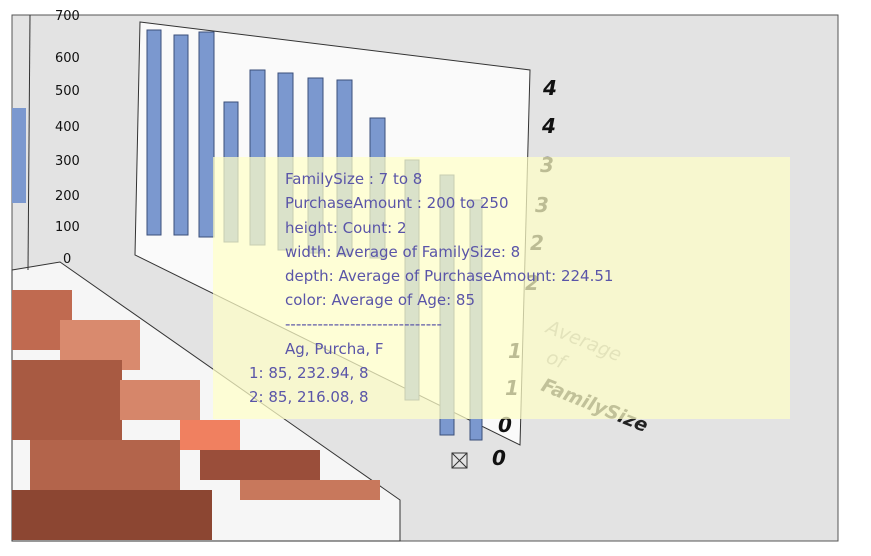  What do you see at coordinates (309, 397) in the screenshot?
I see `tooltip-row: 2: 85, 216.08, 8` at bounding box center [309, 397].